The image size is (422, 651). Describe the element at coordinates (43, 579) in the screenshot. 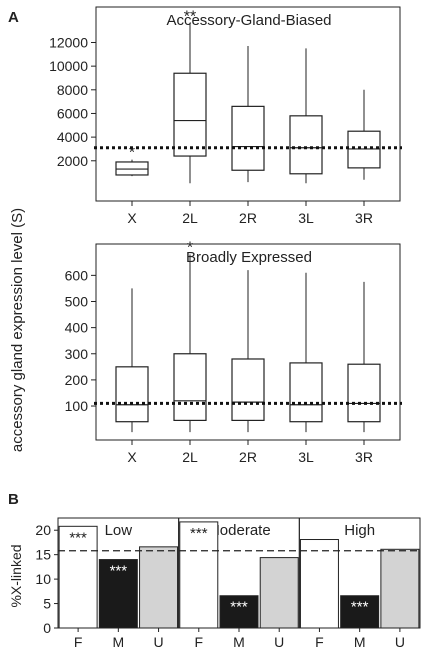

I see `y-tick-label: 10` at that location.